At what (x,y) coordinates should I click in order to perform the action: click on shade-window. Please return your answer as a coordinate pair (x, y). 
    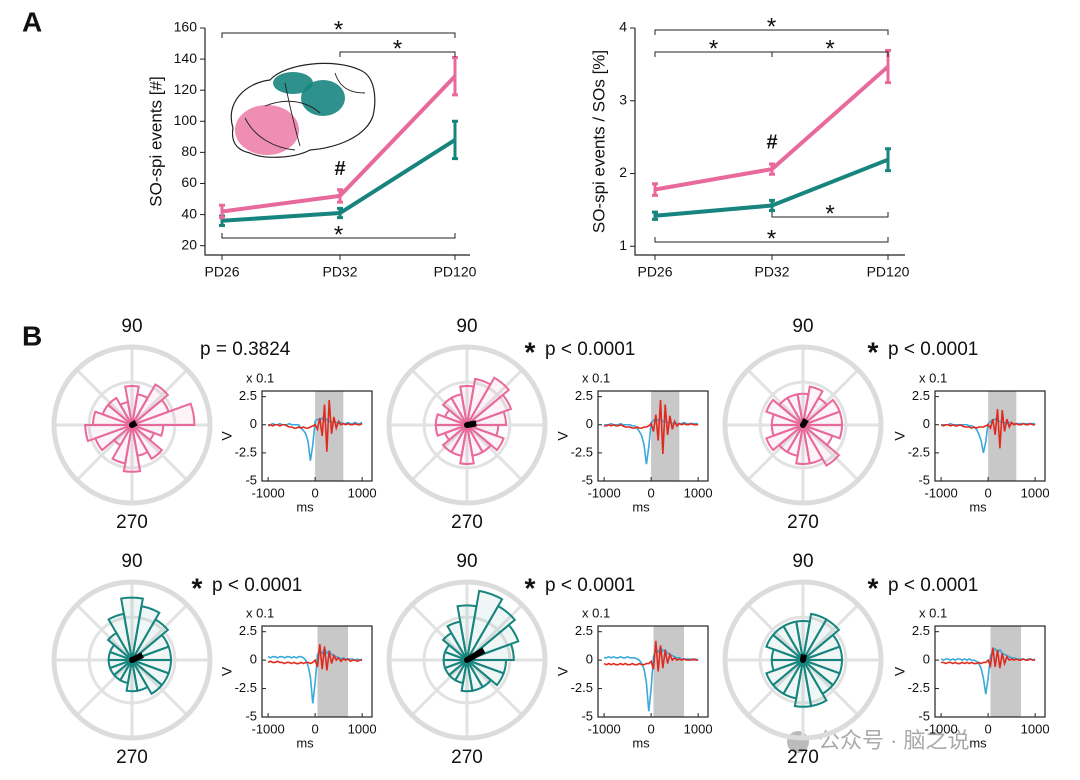
    Looking at the image, I should click on (1002, 436).